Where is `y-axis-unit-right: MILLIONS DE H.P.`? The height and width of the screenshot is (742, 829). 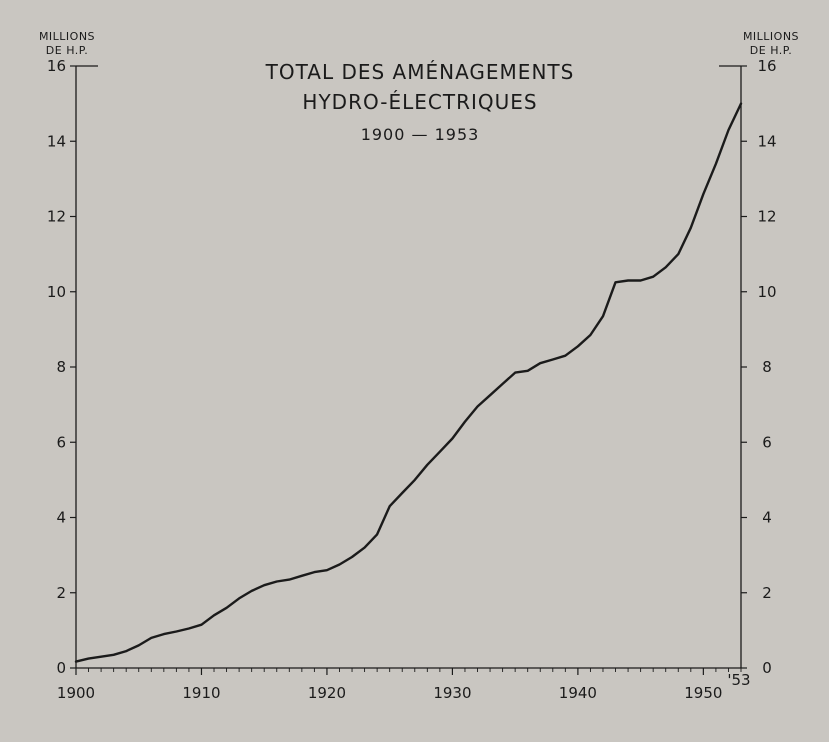 y-axis-unit-right: MILLIONS DE H.P. is located at coordinates (771, 43).